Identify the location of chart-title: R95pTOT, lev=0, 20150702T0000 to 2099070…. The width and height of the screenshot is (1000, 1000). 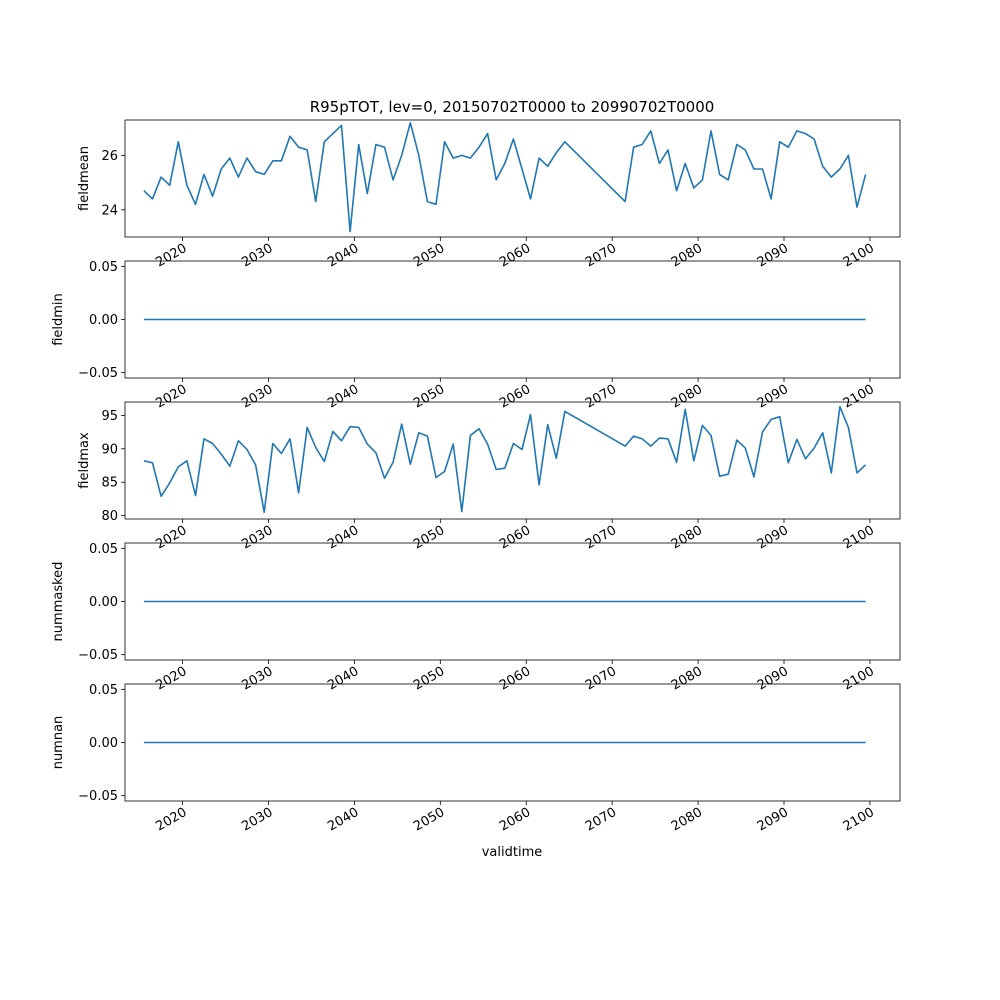
(512, 107).